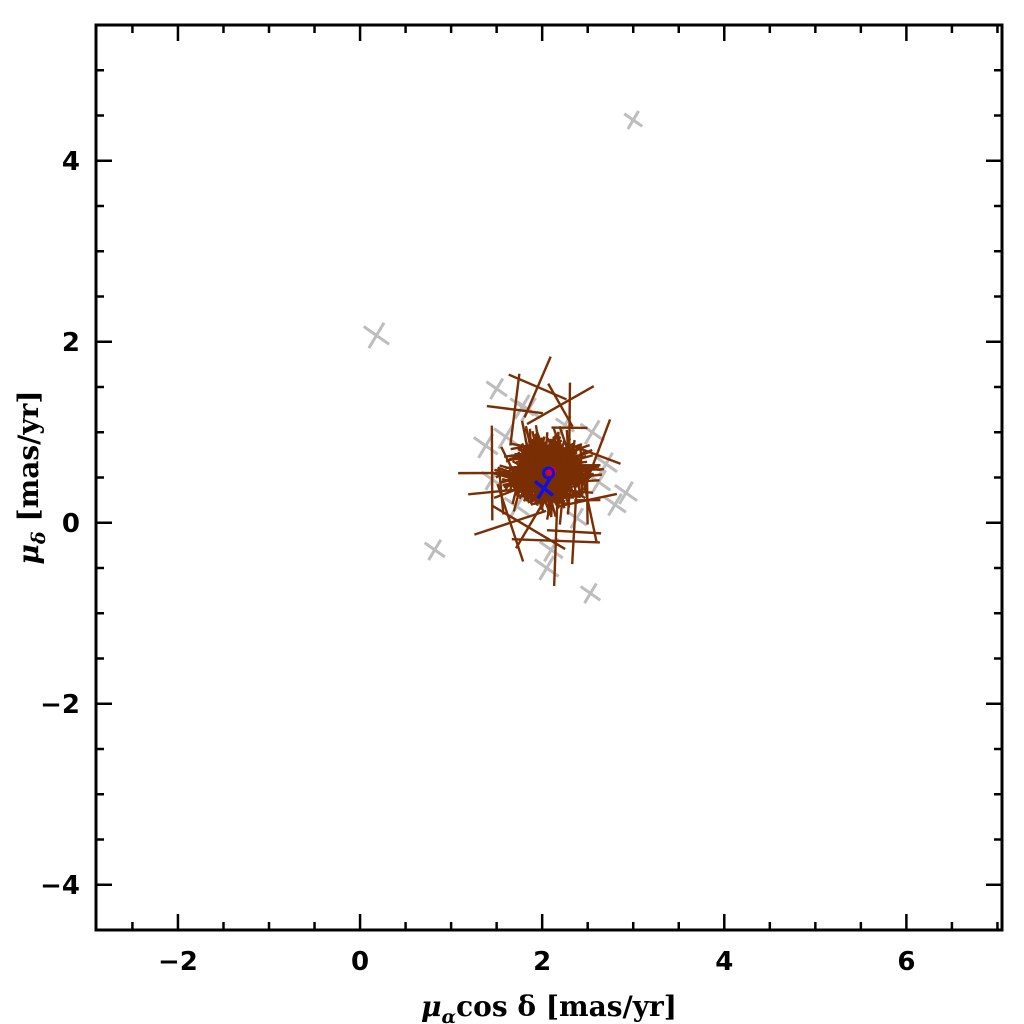  Describe the element at coordinates (542, 962) in the screenshot. I see `x-tick-label: 2` at that location.